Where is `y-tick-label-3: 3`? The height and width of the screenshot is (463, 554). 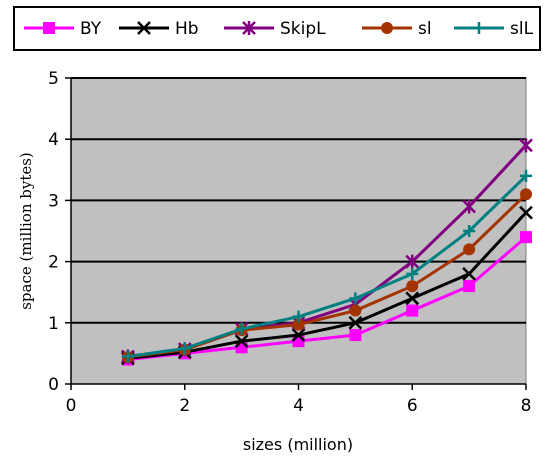 y-tick-label-3: 3 is located at coordinates (53, 201).